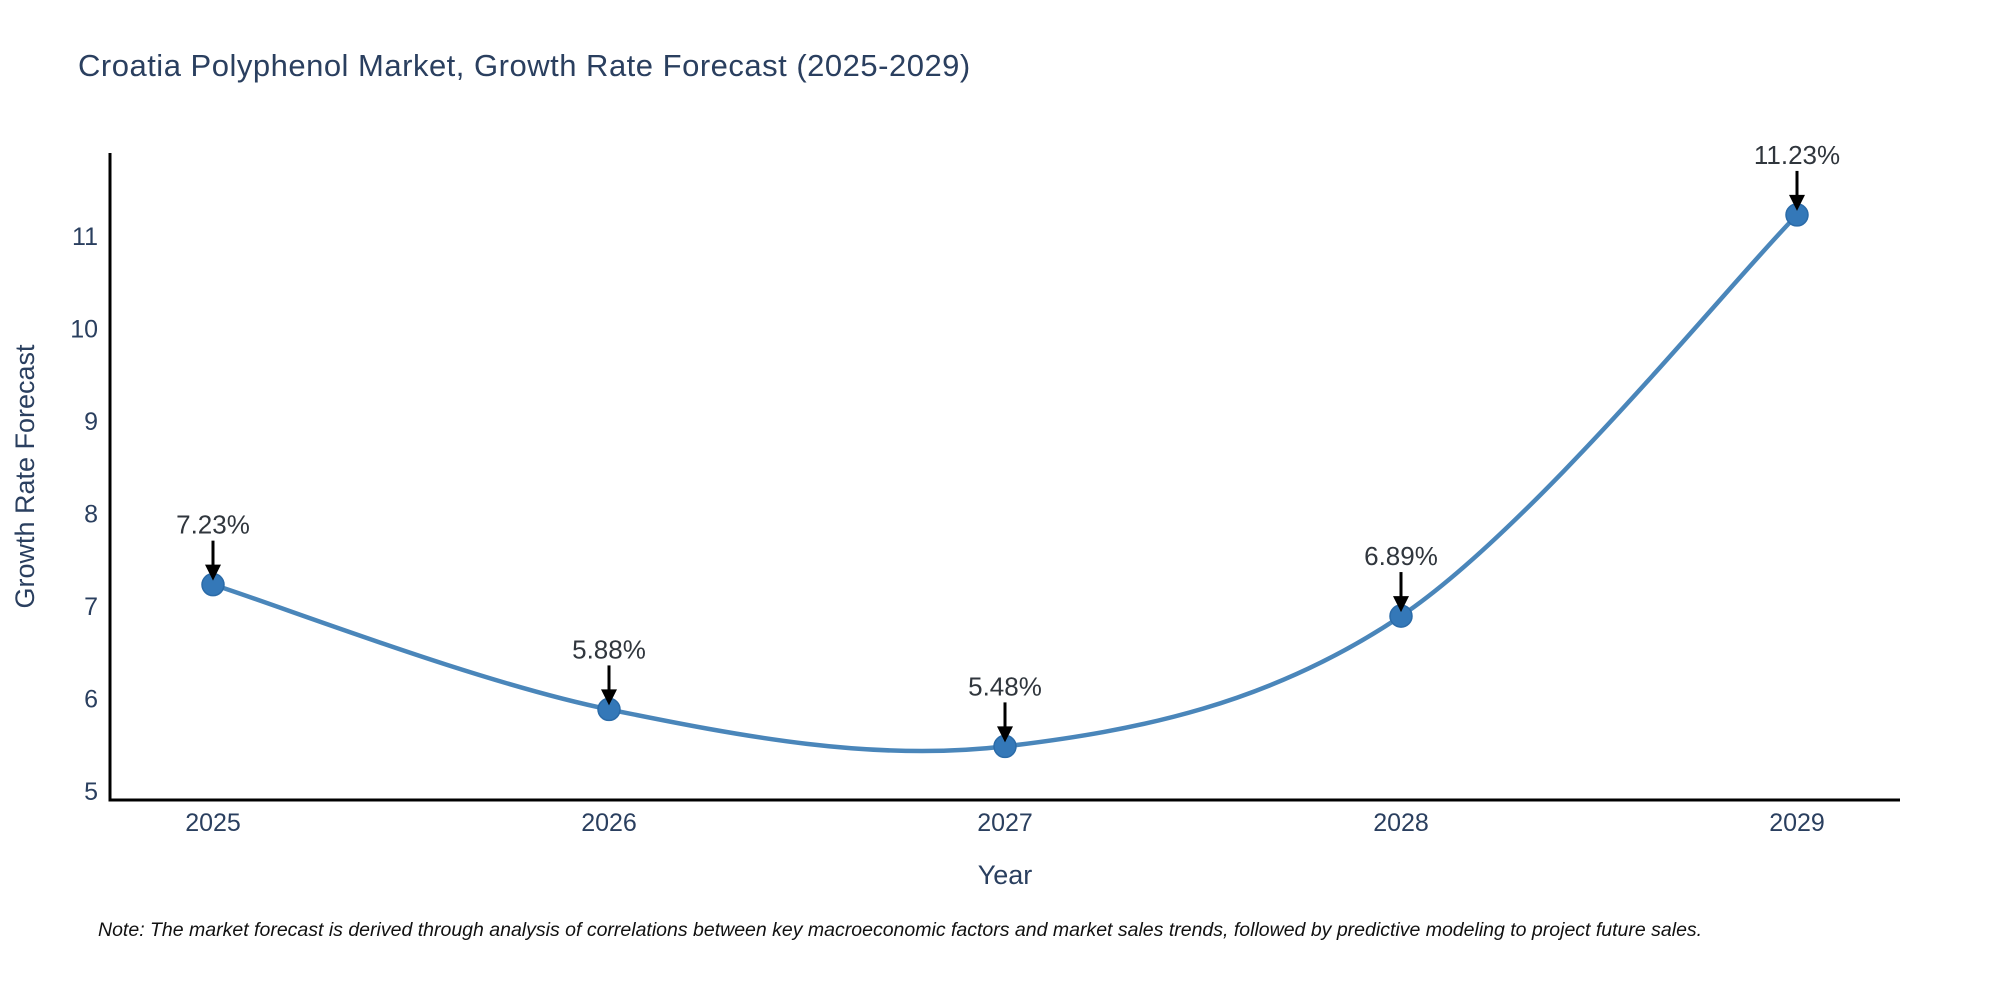  What do you see at coordinates (1005, 875) in the screenshot?
I see `x-axis-title: Year` at bounding box center [1005, 875].